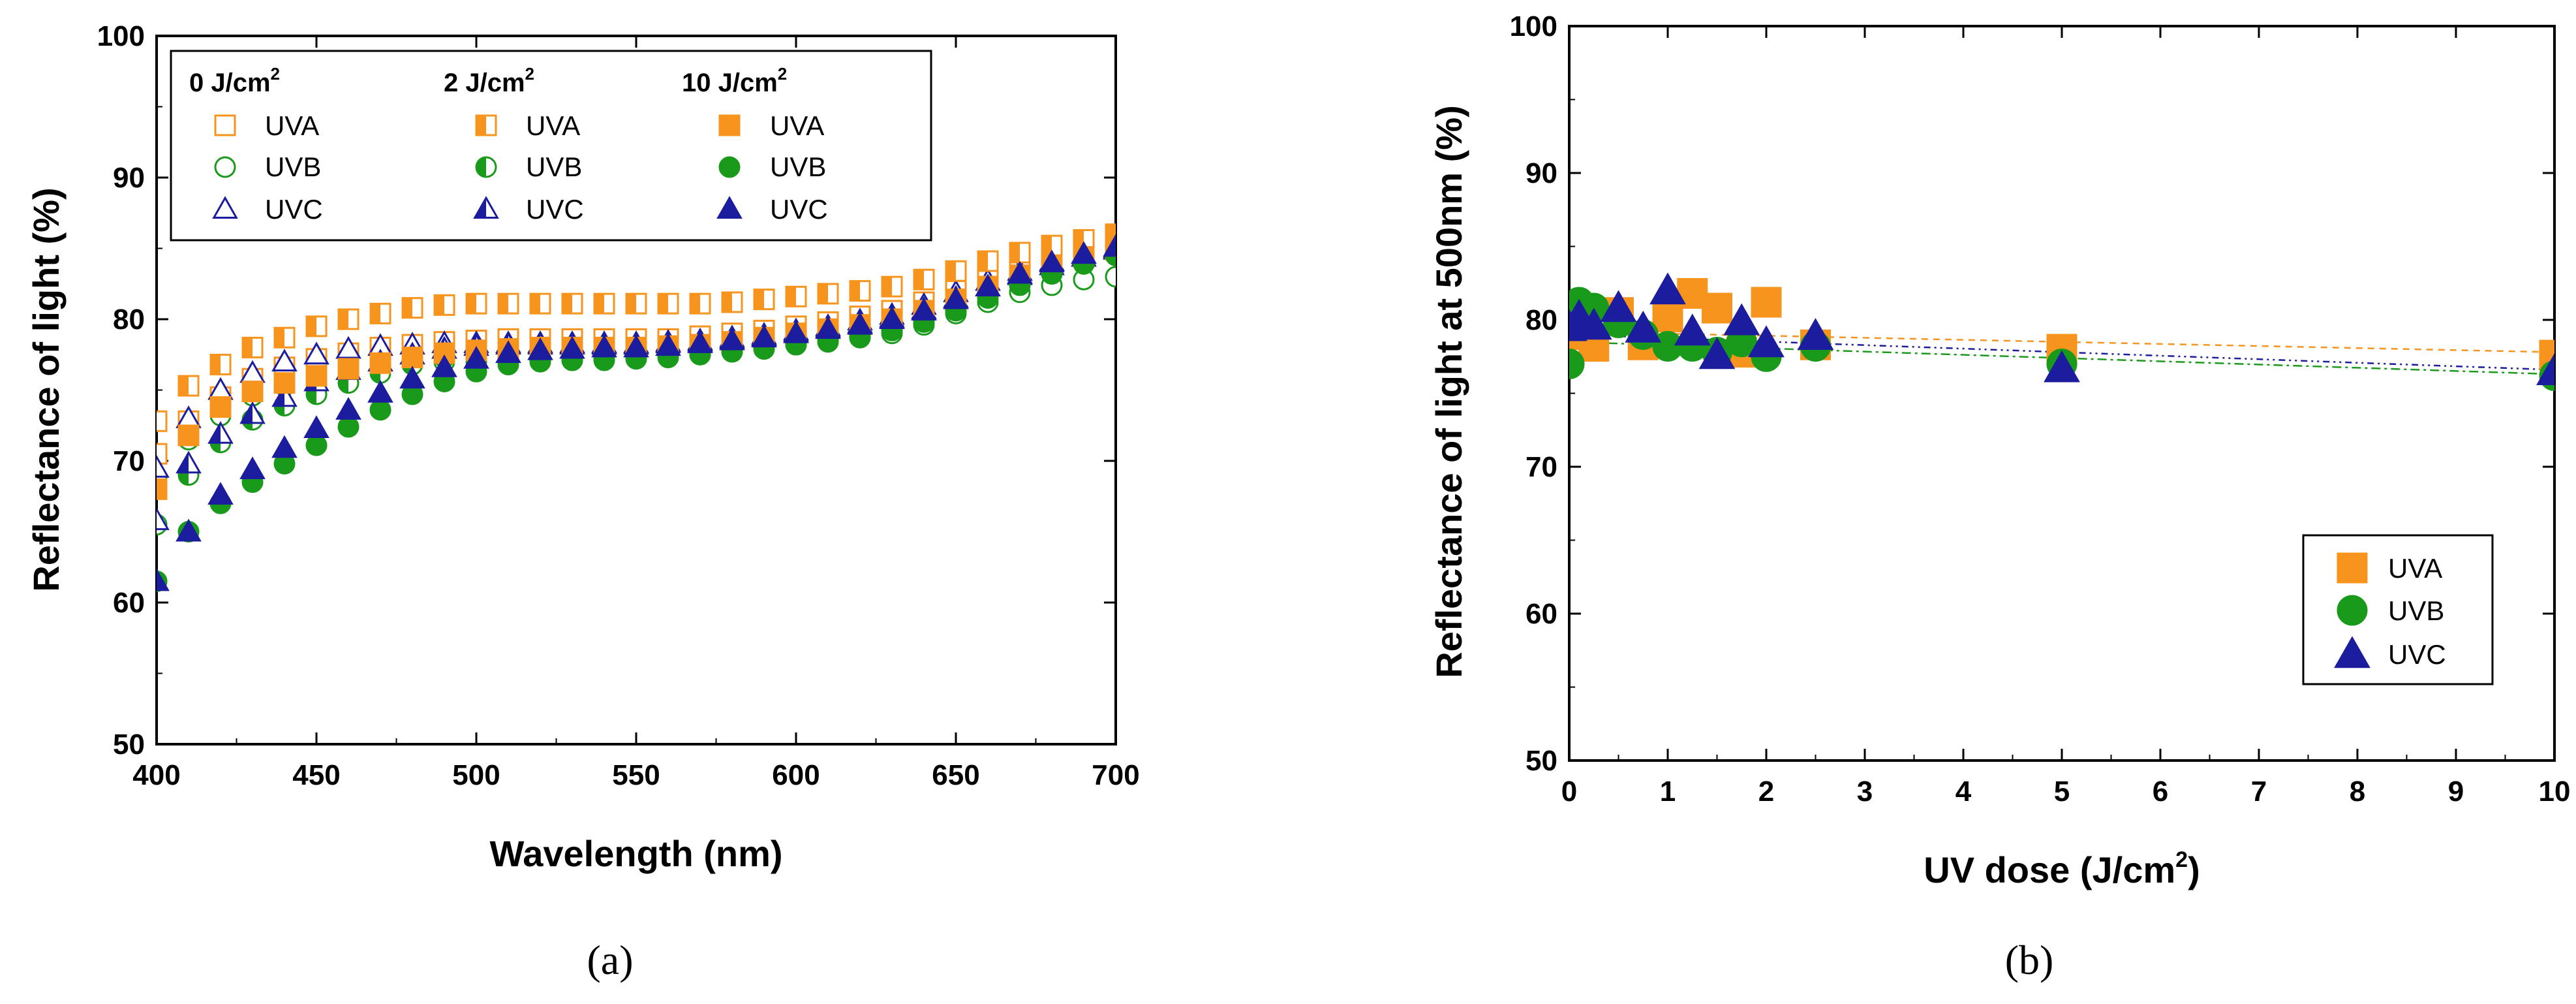  I want to click on data-point-uvb-open, so click(1110, 277).